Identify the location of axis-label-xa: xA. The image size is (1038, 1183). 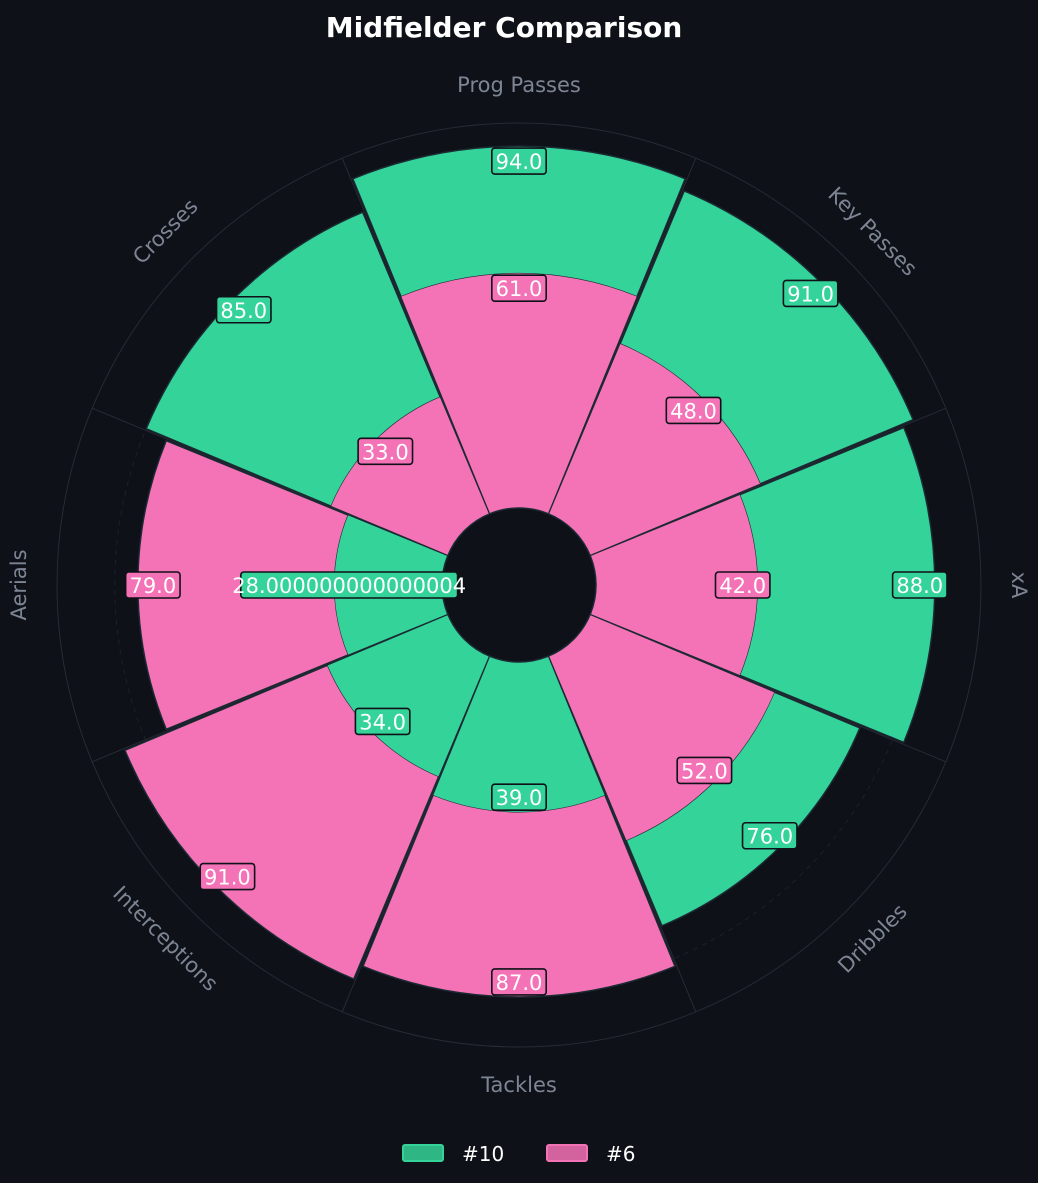
(1019, 585).